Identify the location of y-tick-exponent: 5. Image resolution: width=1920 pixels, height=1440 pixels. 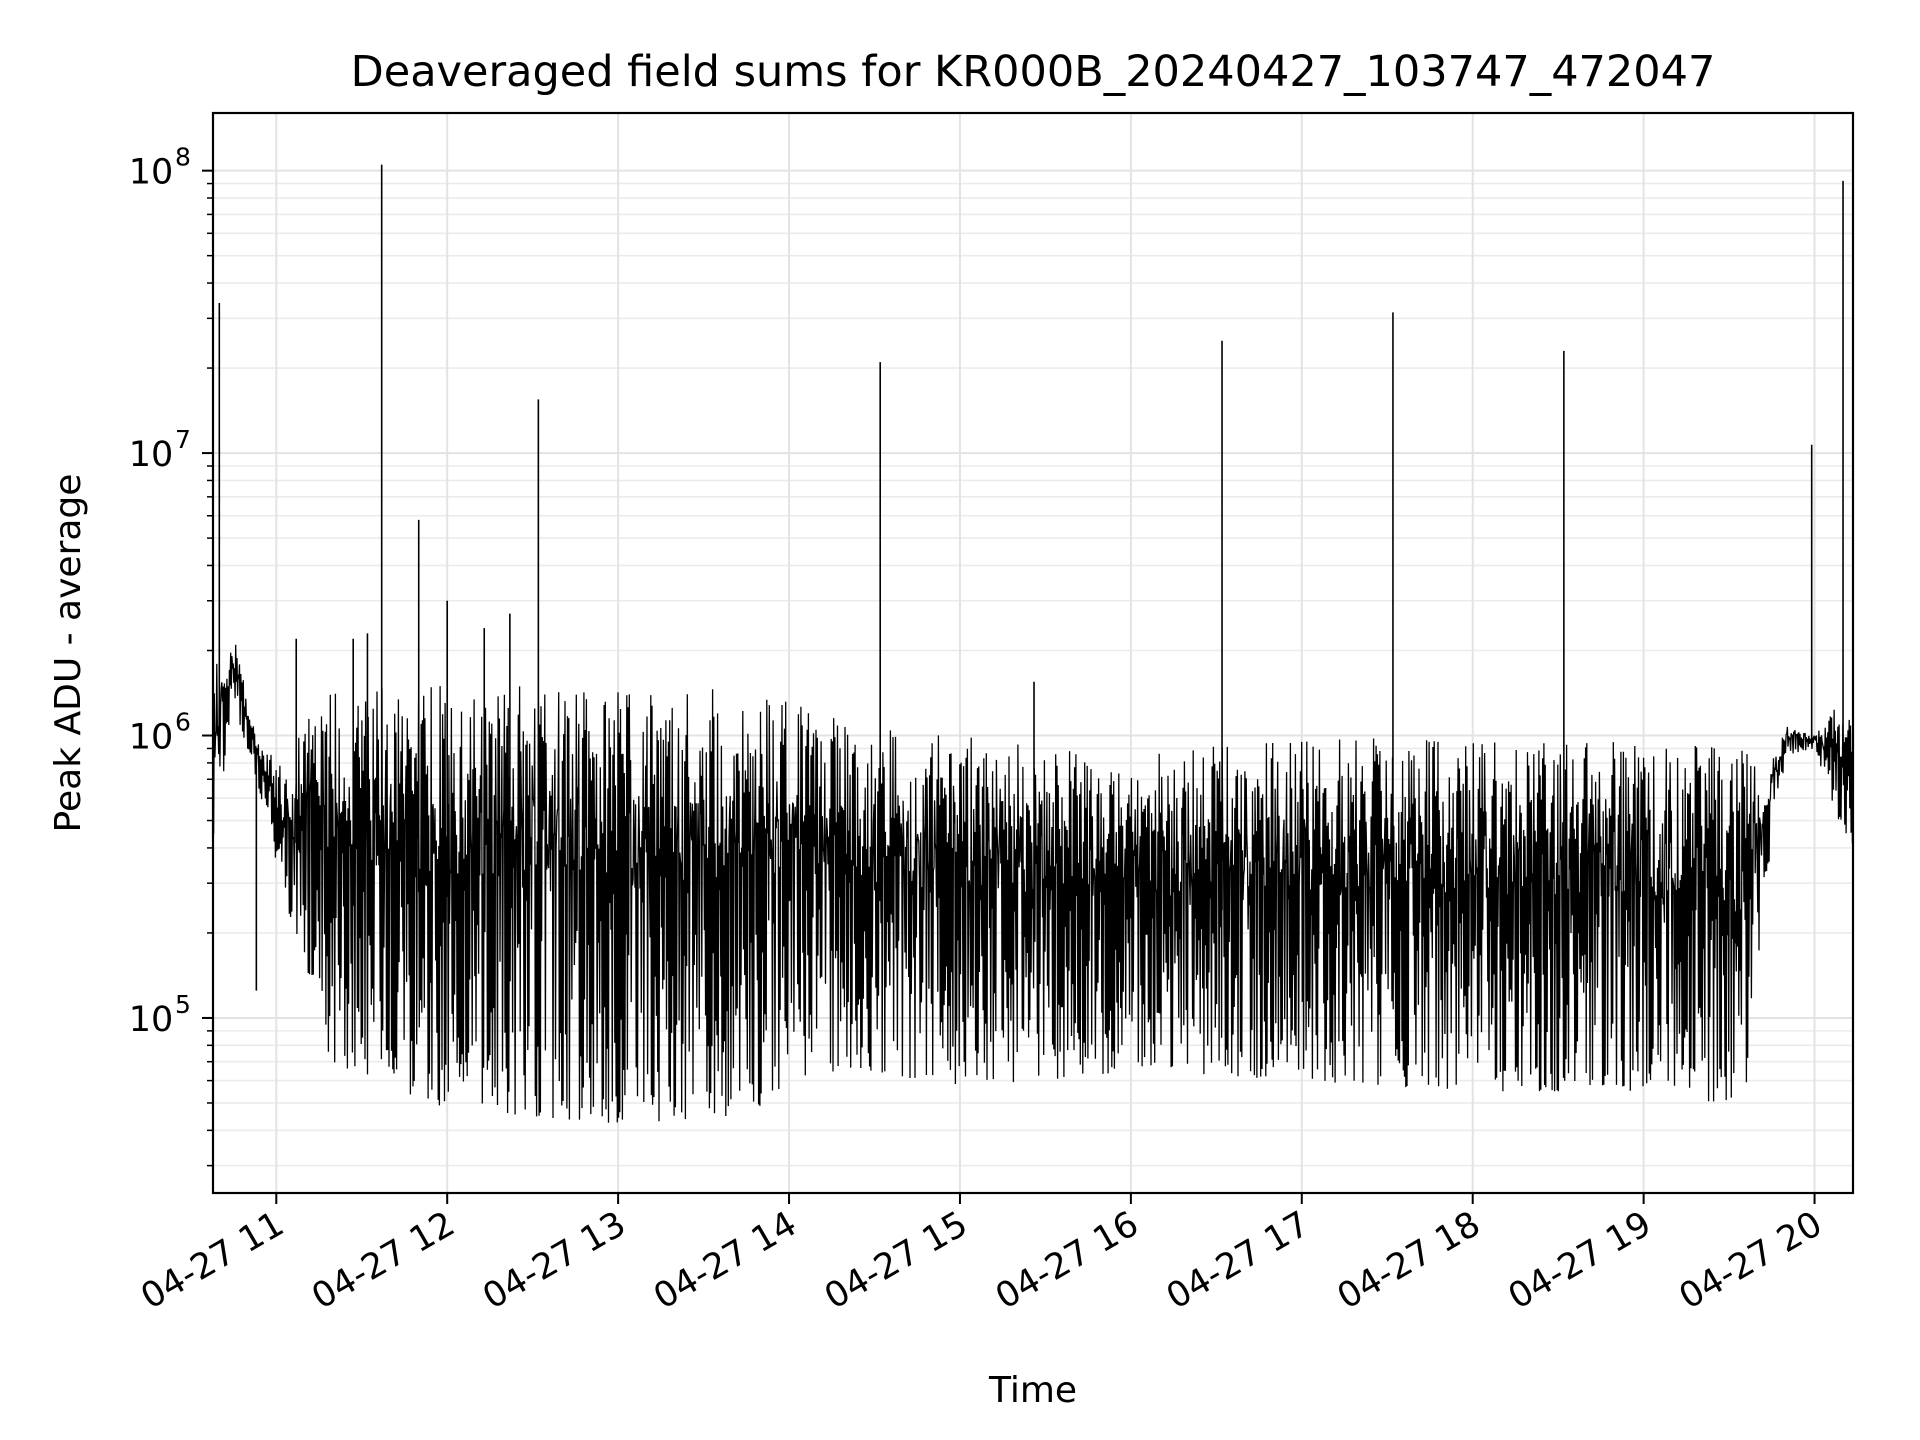
(183, 1004).